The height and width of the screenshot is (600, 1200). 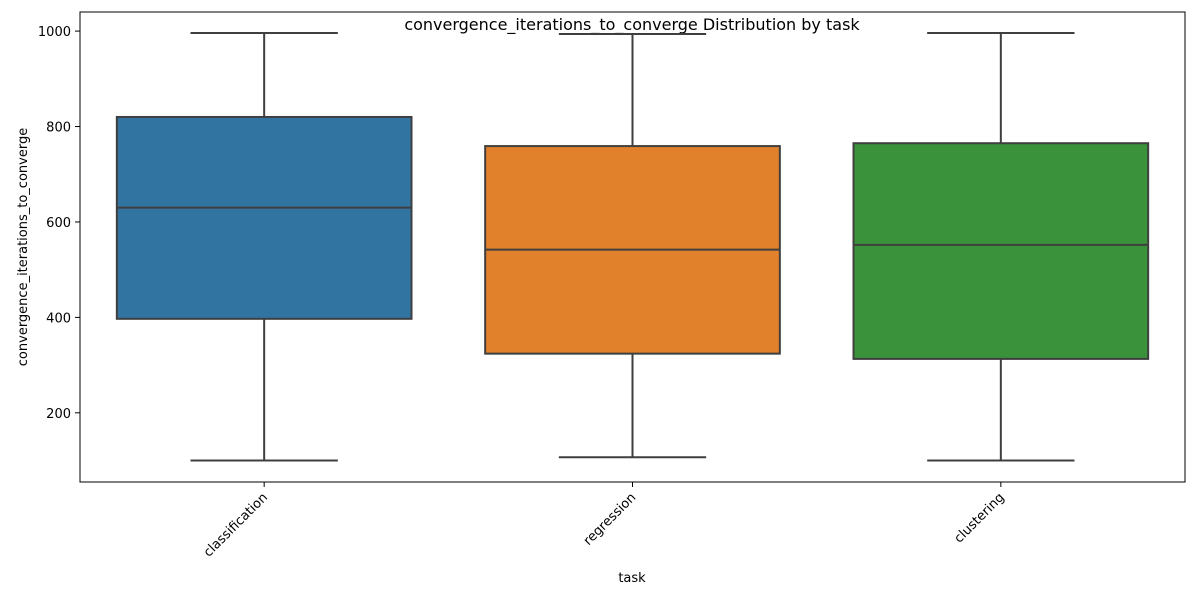 What do you see at coordinates (58, 128) in the screenshot?
I see `y-tick-label: 800` at bounding box center [58, 128].